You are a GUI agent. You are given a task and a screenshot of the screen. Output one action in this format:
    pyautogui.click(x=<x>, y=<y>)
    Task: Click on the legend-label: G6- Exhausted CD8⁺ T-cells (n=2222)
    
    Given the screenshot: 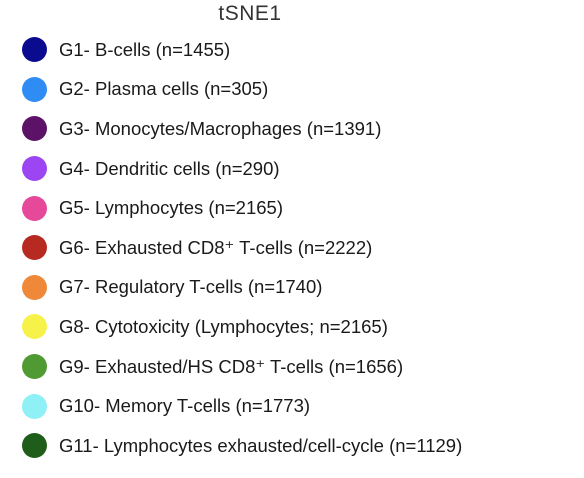 What is the action you would take?
    pyautogui.click(x=216, y=247)
    